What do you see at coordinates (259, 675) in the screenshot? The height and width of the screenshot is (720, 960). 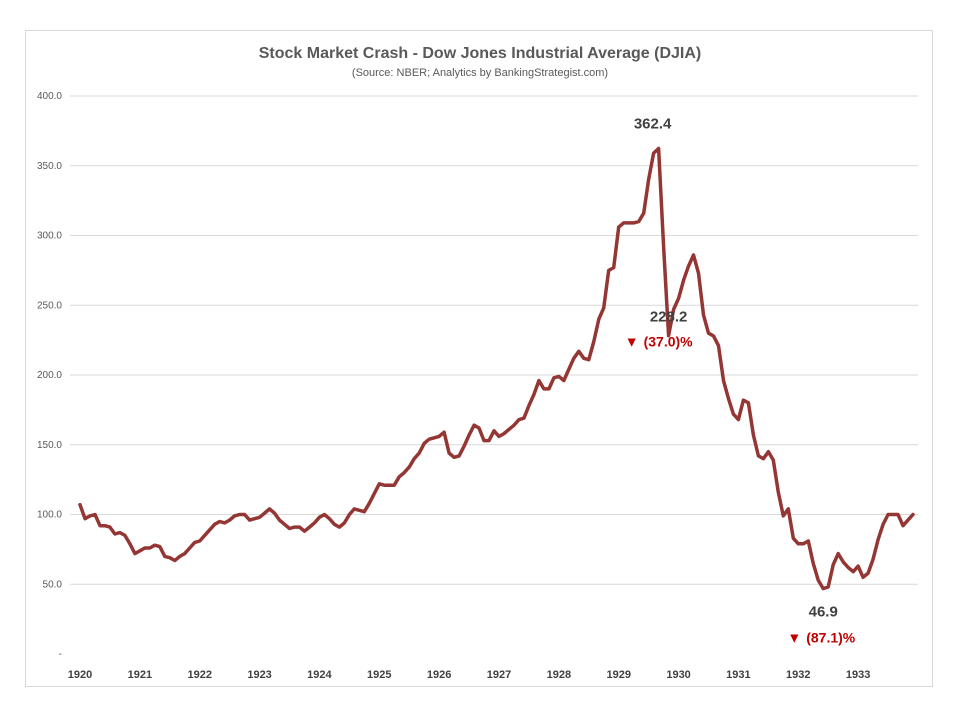 I see `x-tick-label: 1923` at bounding box center [259, 675].